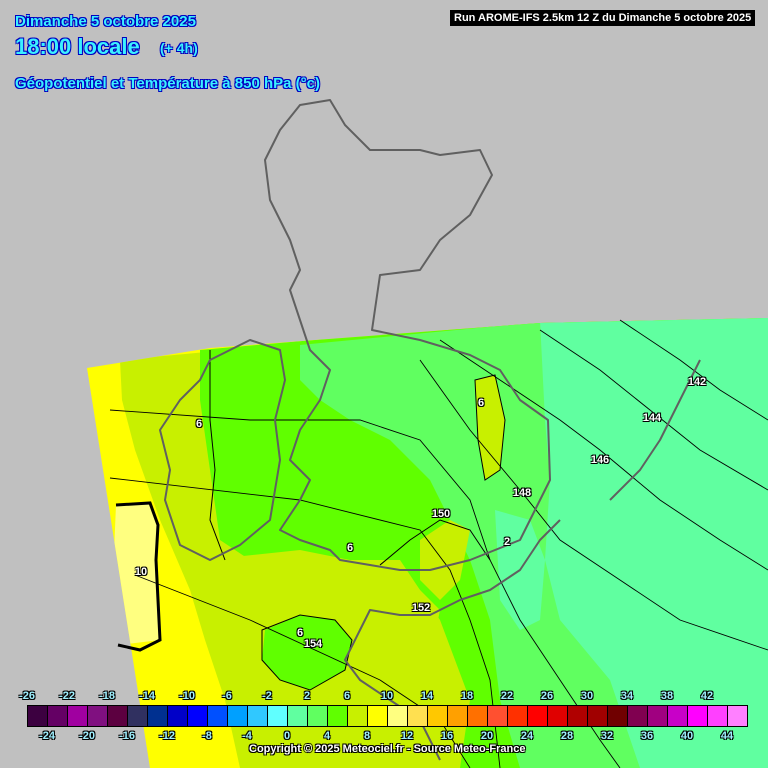  Describe the element at coordinates (313, 644) in the screenshot. I see `geopotential-label: 154` at that location.